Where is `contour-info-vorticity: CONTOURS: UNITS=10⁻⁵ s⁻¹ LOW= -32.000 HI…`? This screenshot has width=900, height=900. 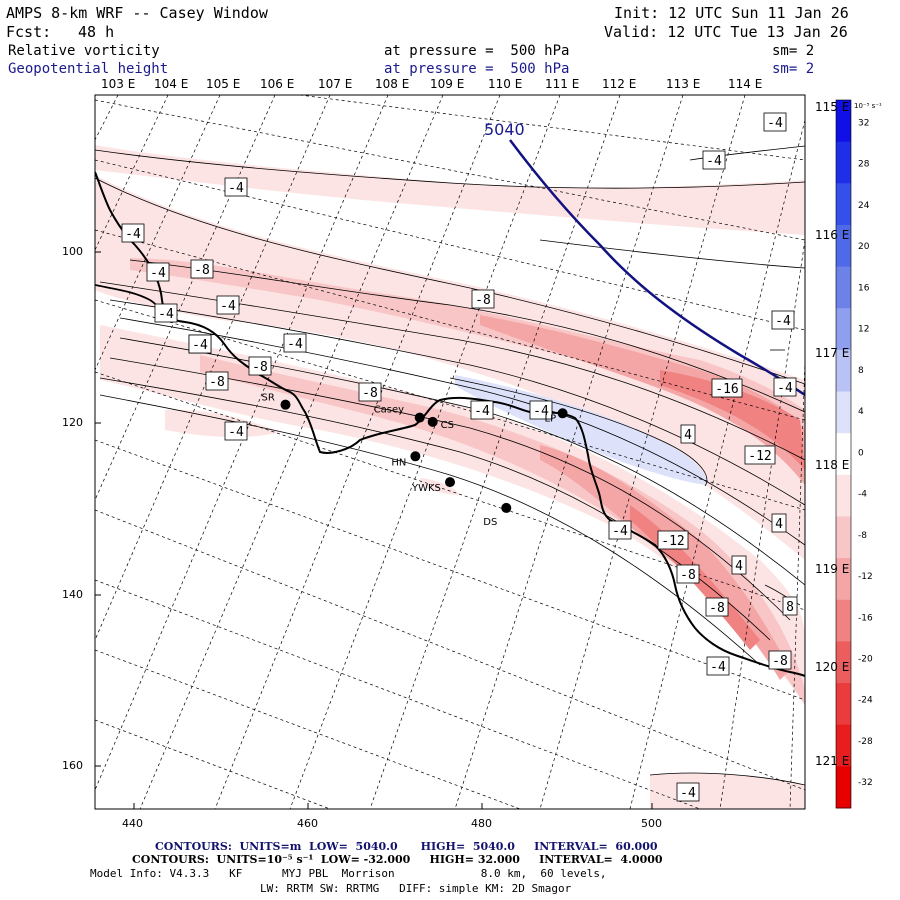 contour-info-vorticity: CONTOURS: UNITS=10⁻⁵ s⁻¹ LOW= -32.000 HI… is located at coordinates (397, 859).